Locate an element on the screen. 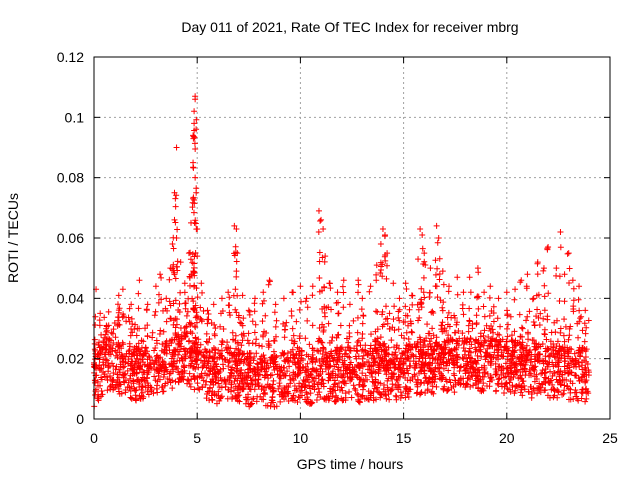  x-axis-label: GPS time / hours is located at coordinates (350, 464).